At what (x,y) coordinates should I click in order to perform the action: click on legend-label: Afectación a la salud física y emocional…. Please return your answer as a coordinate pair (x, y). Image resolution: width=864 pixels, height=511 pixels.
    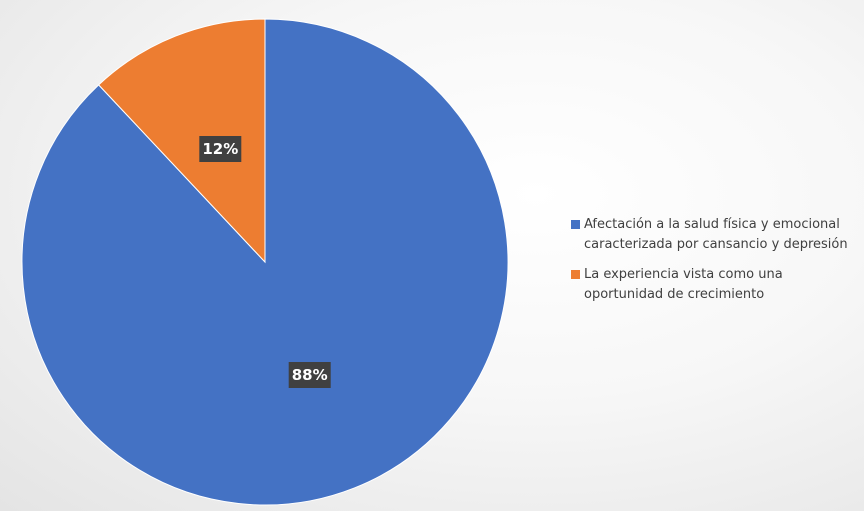
    Looking at the image, I should click on (716, 234).